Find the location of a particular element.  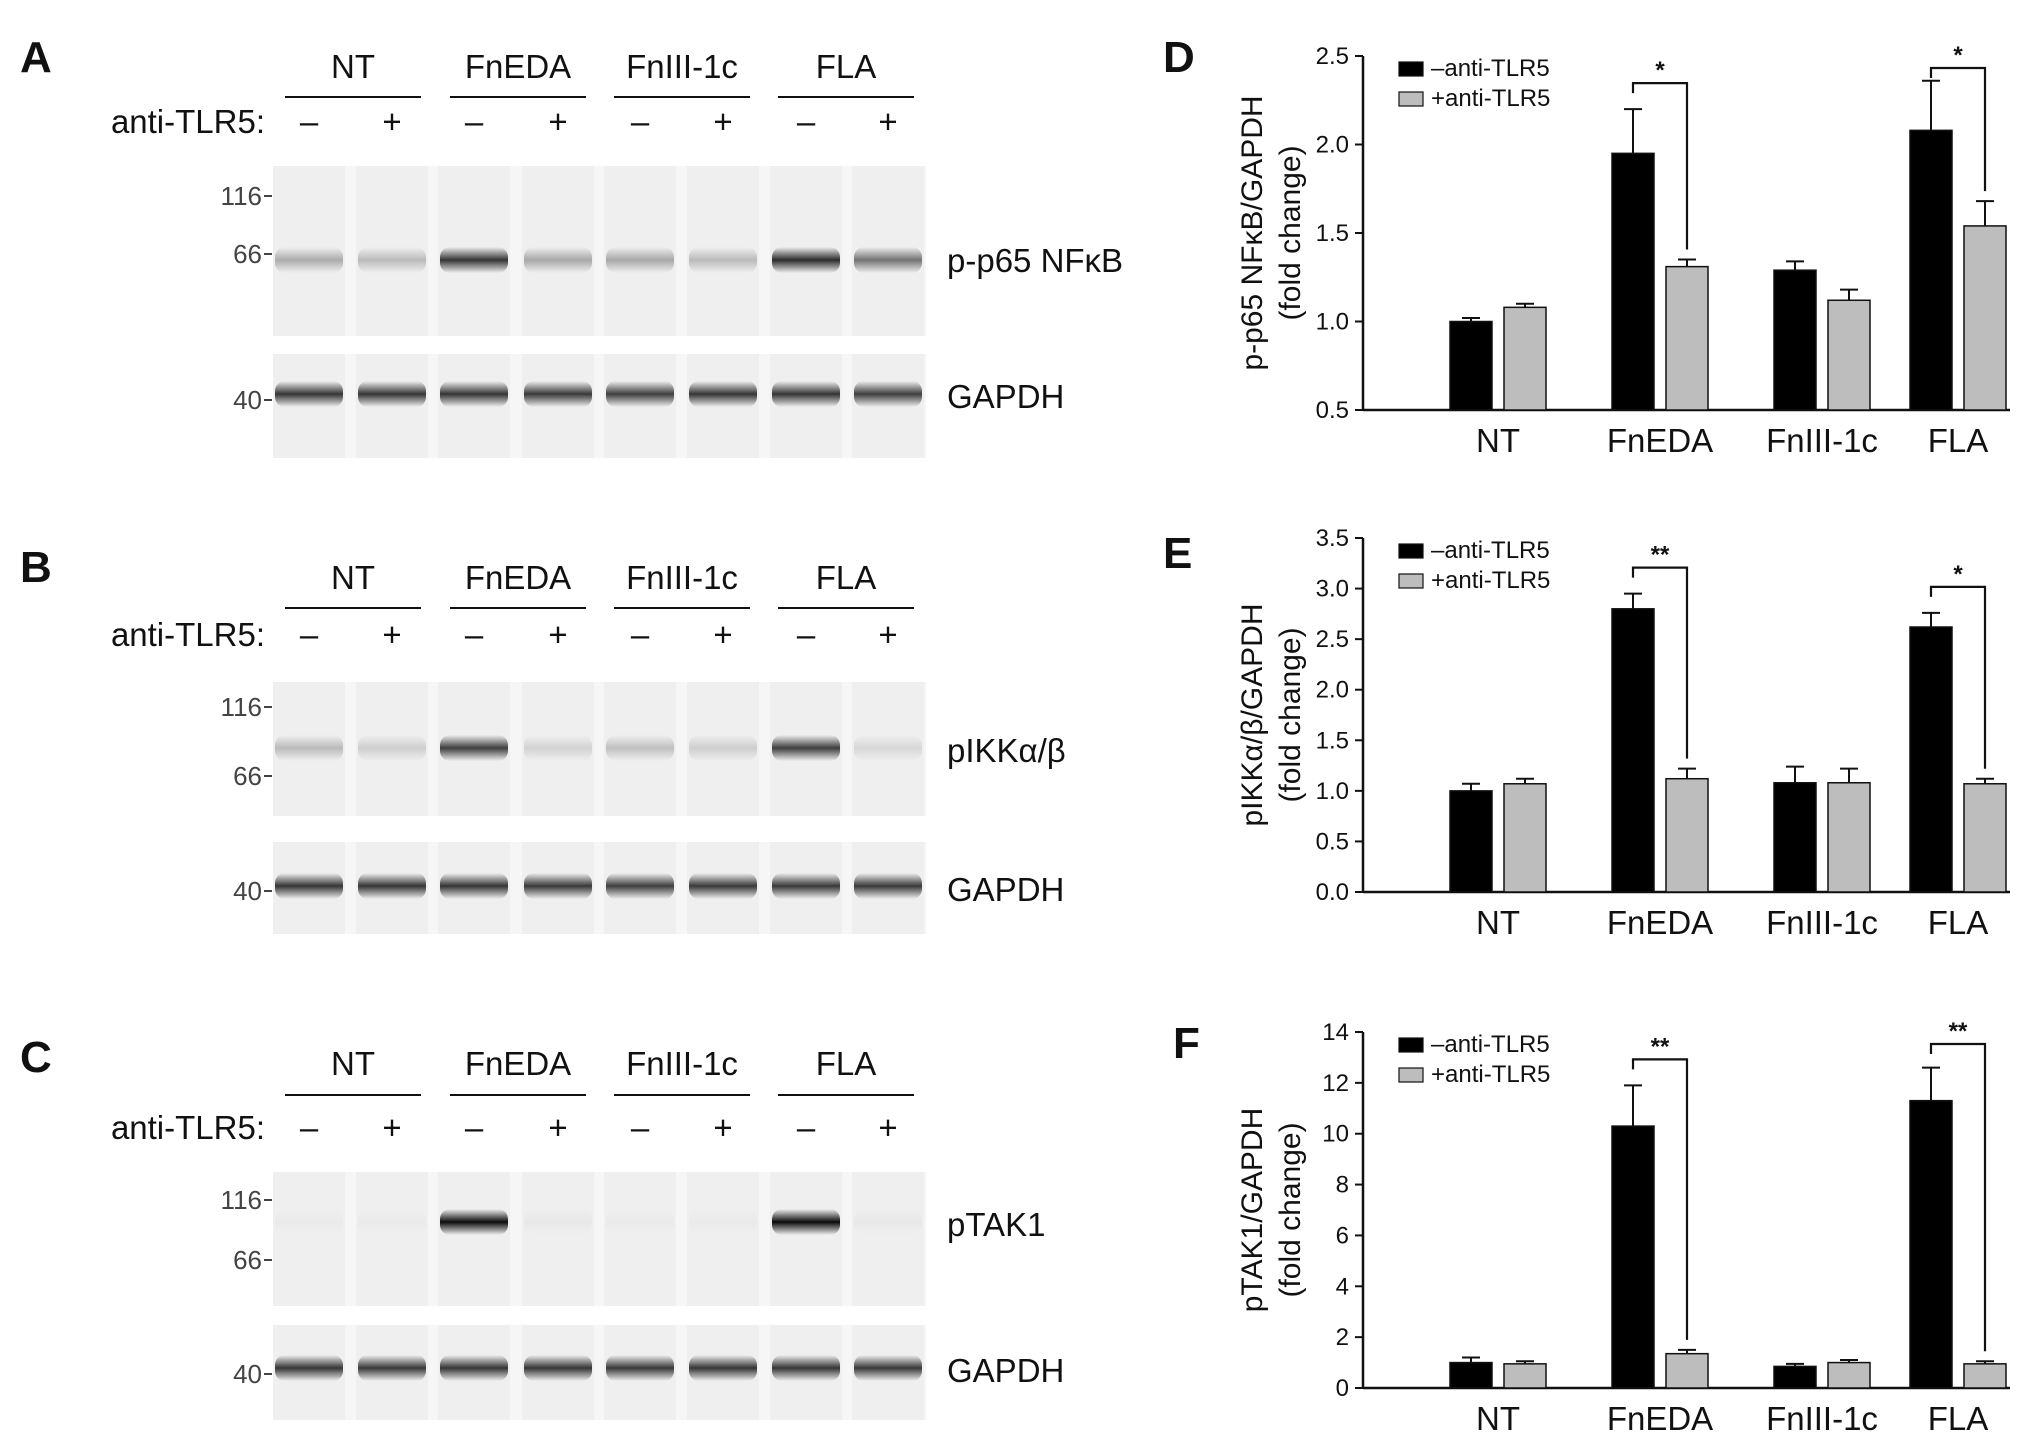

top-strip: 116 66 p-p65 NFκB is located at coordinates (672, 251).